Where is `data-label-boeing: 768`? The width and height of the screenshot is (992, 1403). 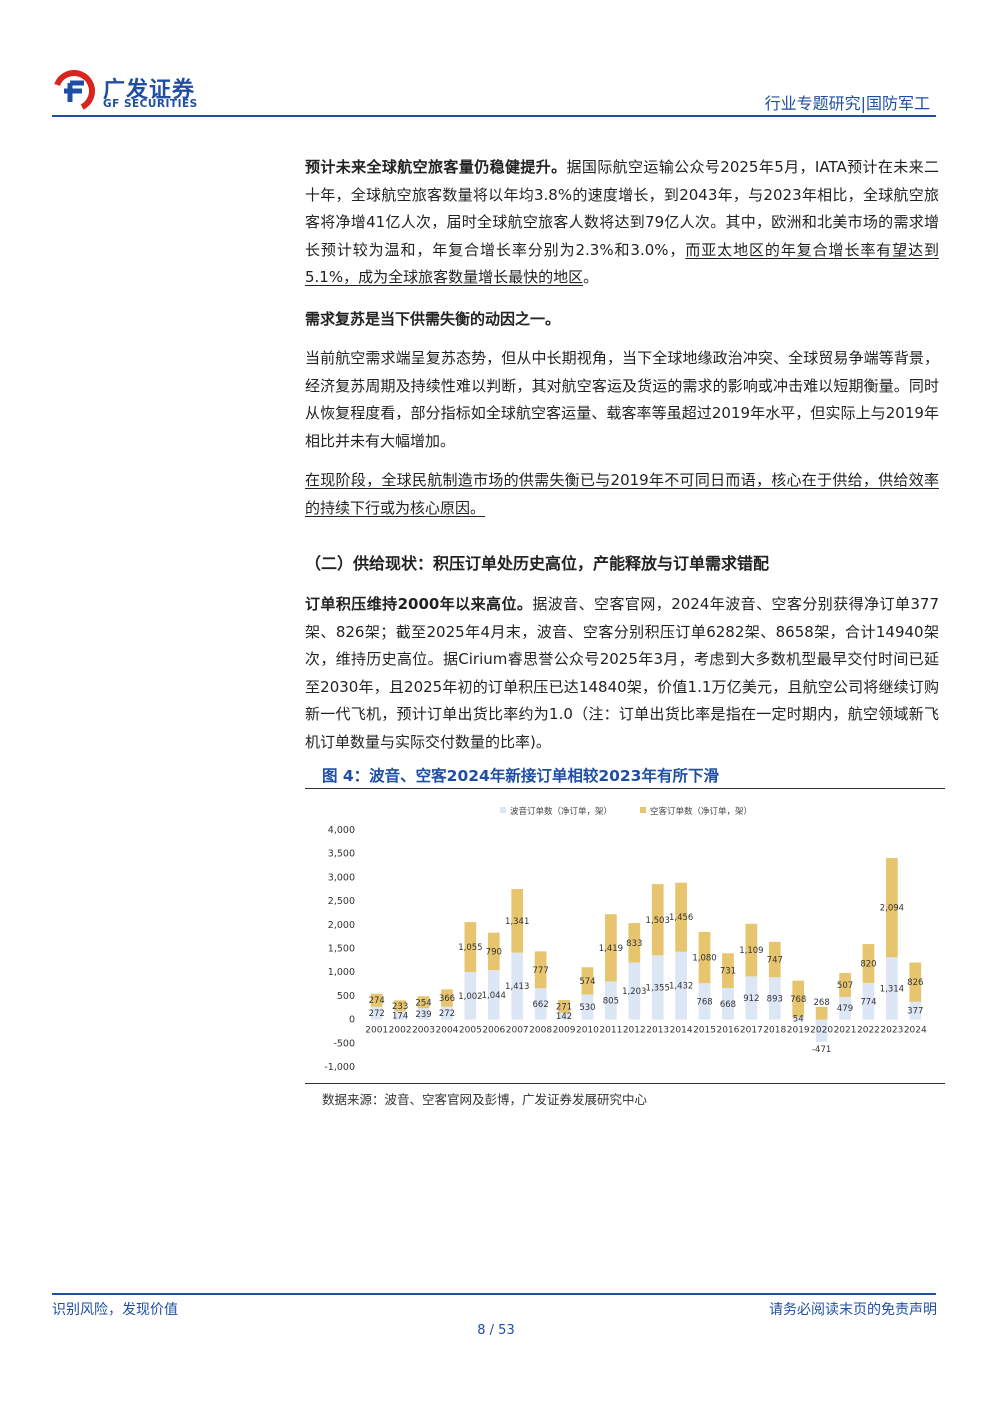
data-label-boeing: 768 is located at coordinates (704, 1002).